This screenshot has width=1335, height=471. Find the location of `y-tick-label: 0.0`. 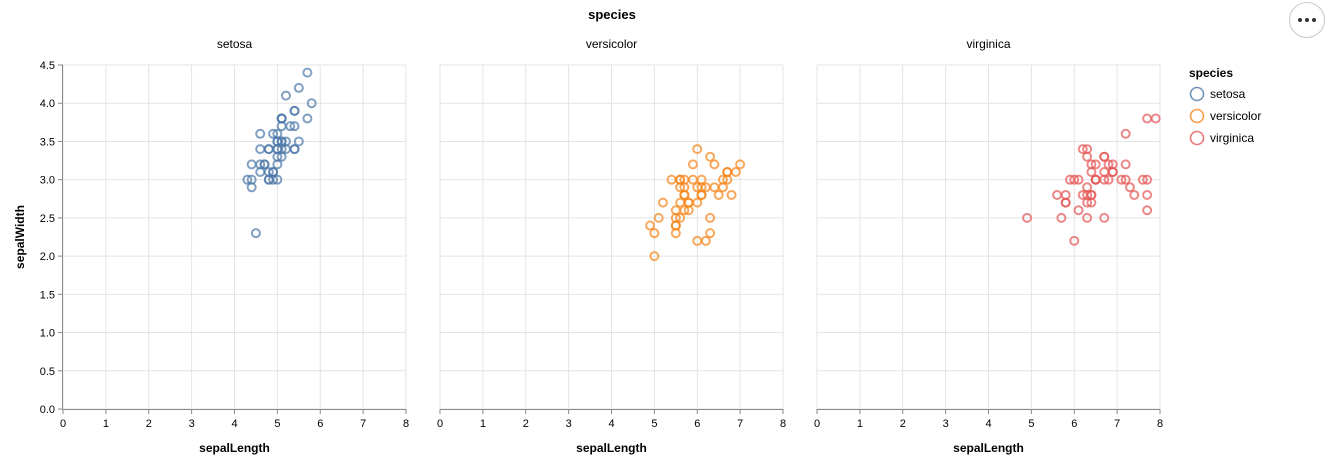

y-tick-label: 0.0 is located at coordinates (47, 410).